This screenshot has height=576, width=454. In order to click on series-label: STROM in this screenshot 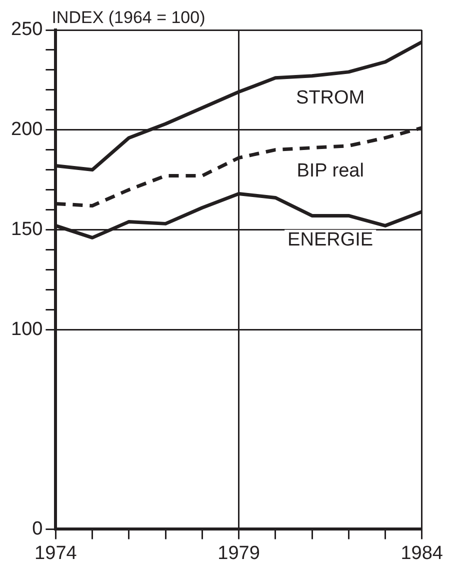, I will do `click(330, 98)`.